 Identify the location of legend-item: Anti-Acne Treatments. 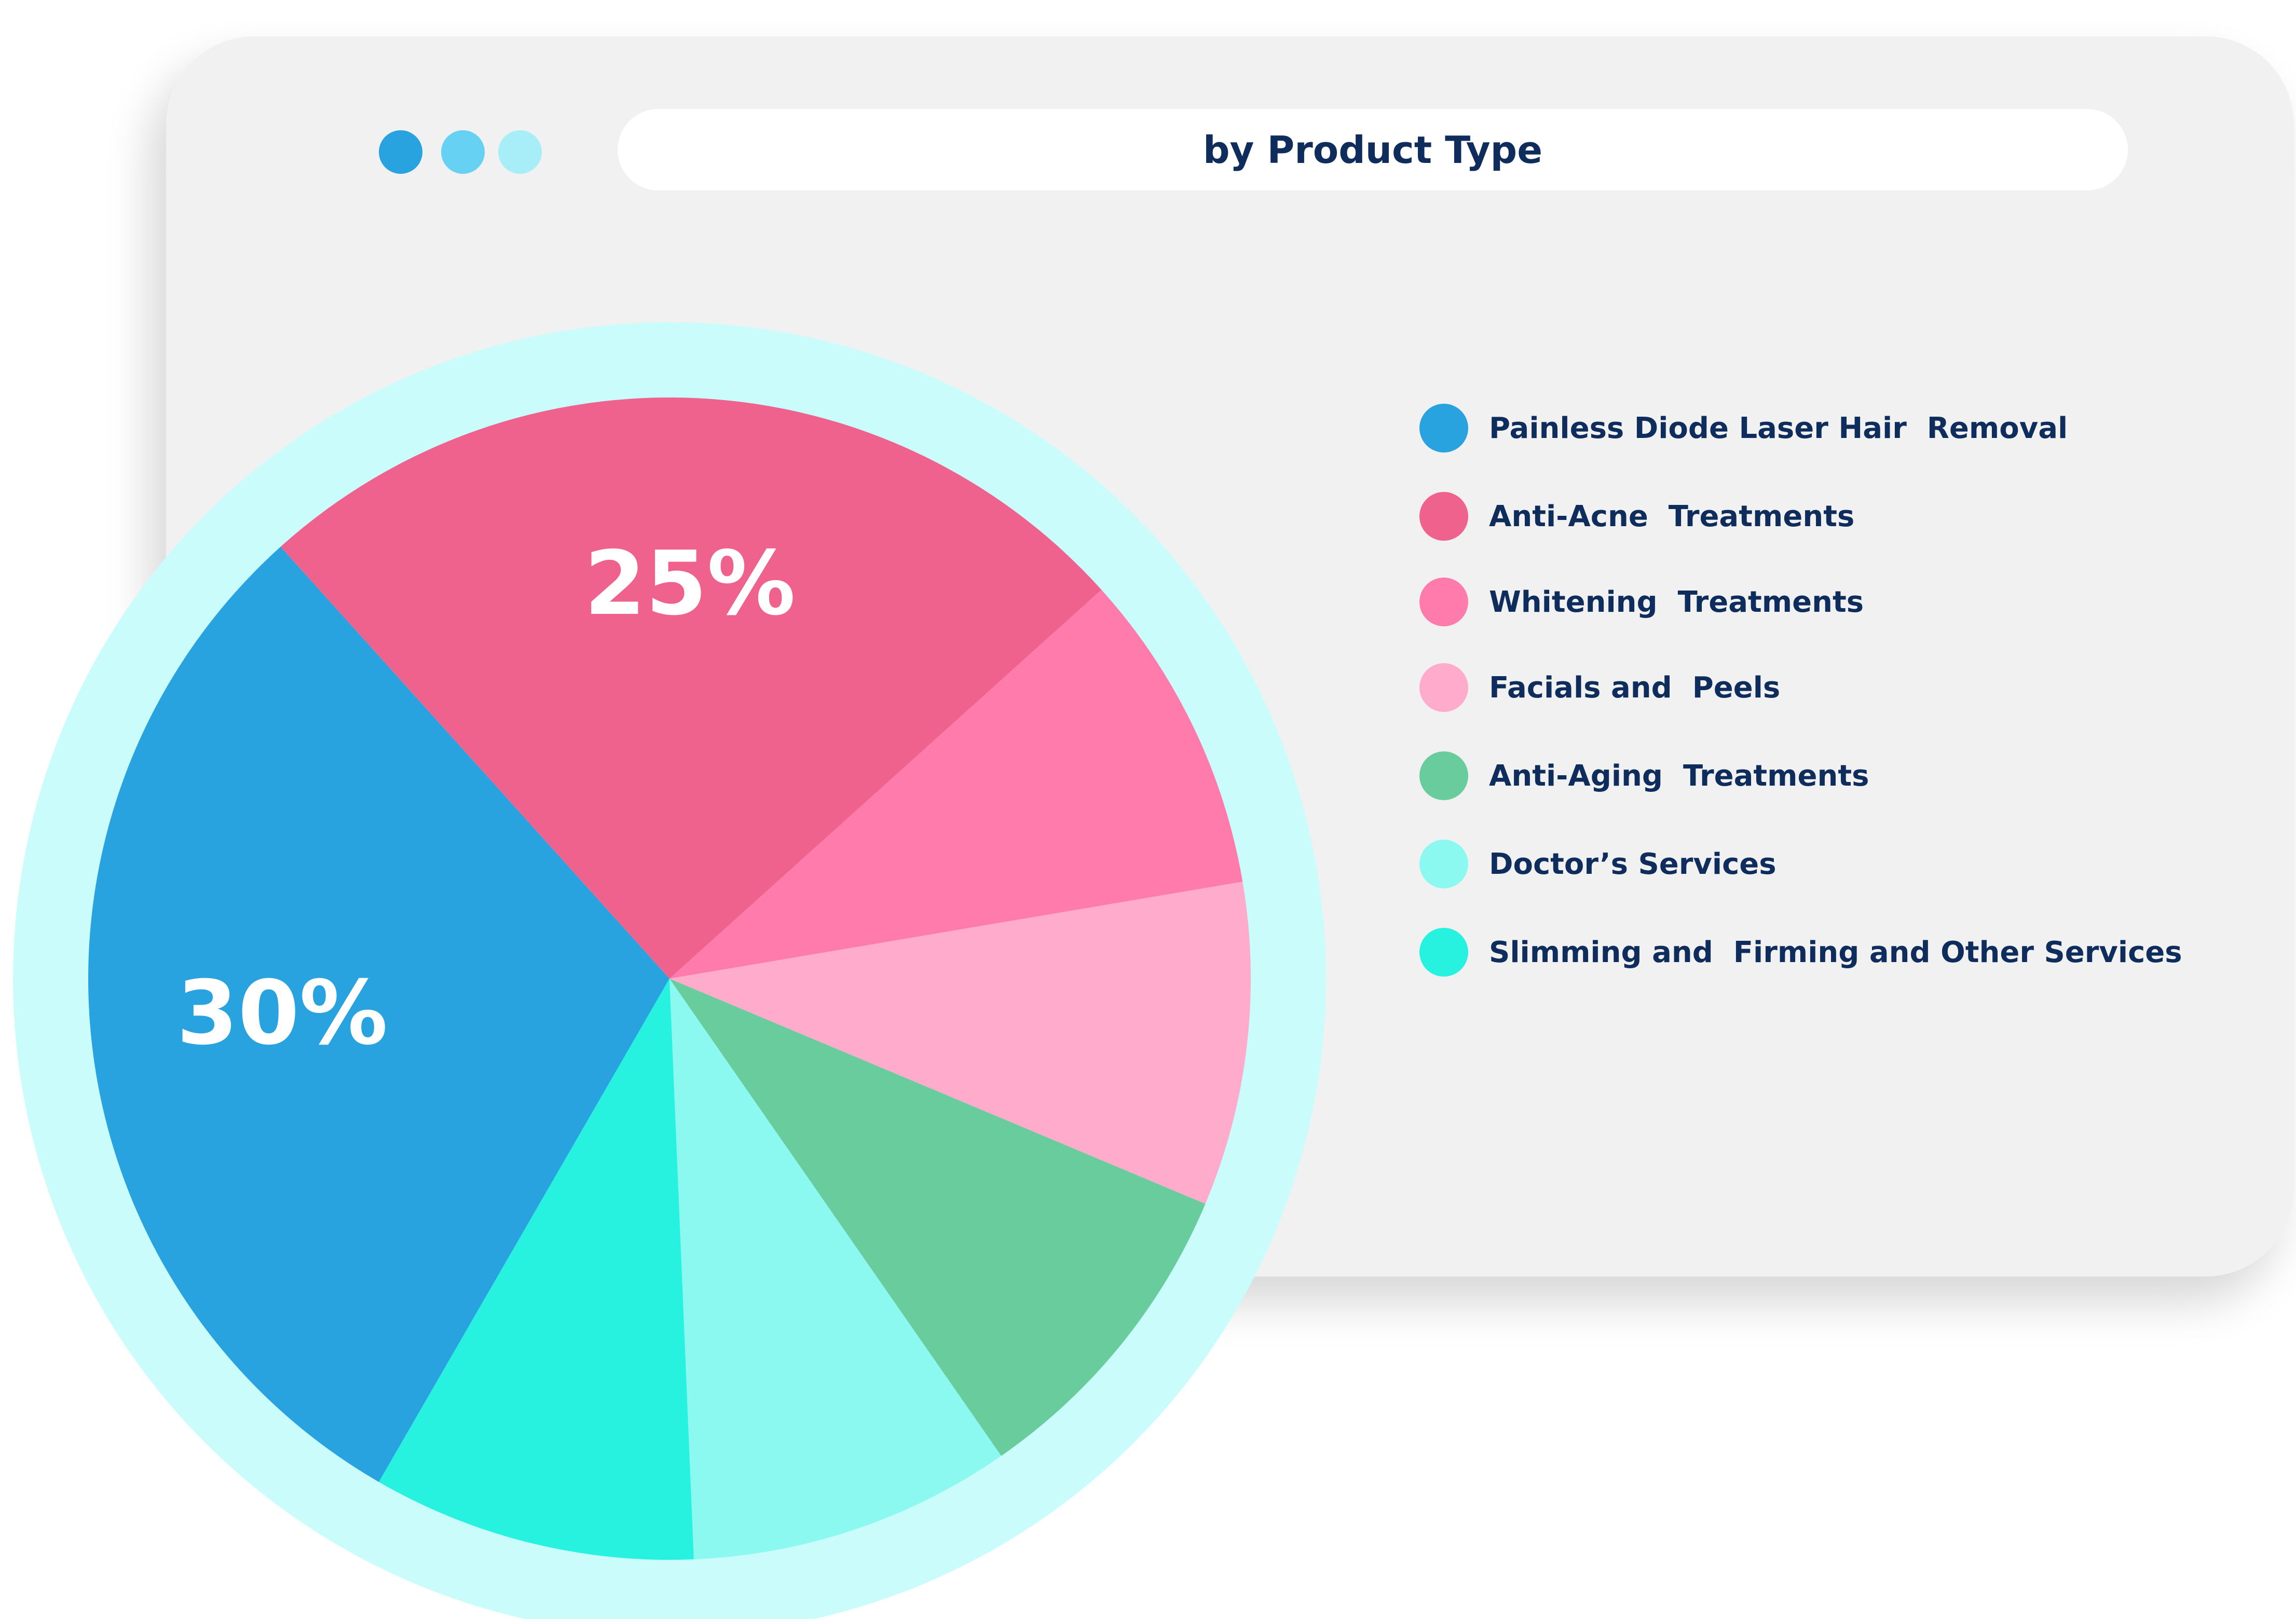
(1636, 516).